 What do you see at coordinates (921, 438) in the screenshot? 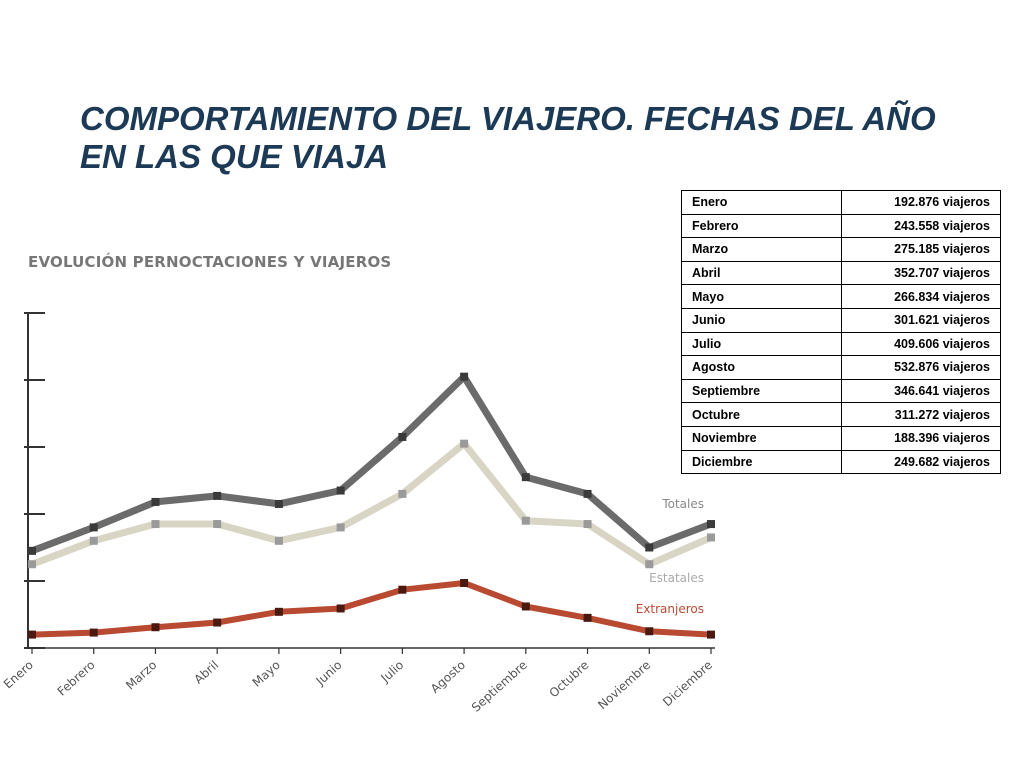
I see `travelers-cell: 188.396 viajeros` at bounding box center [921, 438].